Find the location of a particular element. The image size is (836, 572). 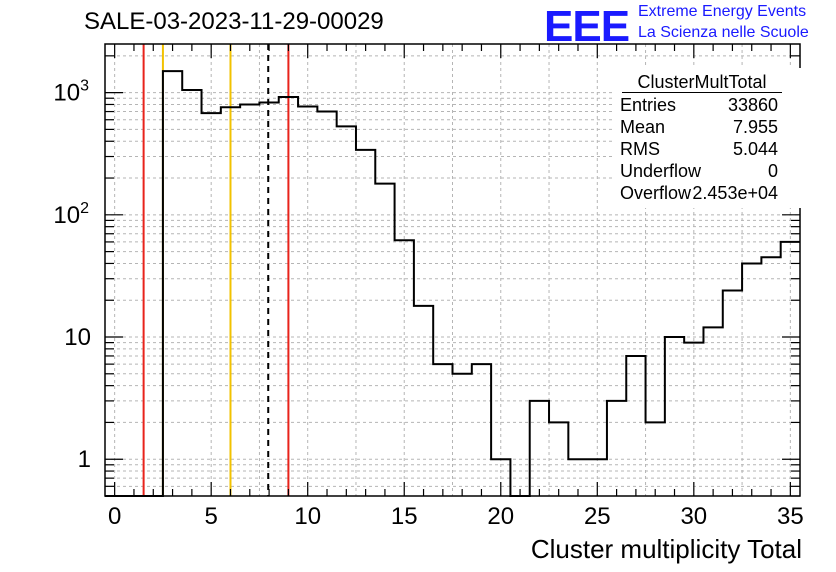

stats-row-overflow: Overflow 2.453e+04 is located at coordinates (699, 193).